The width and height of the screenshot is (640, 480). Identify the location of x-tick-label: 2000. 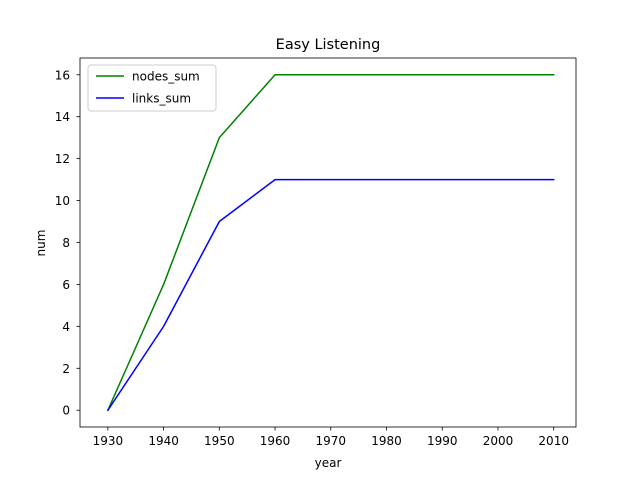
(498, 441).